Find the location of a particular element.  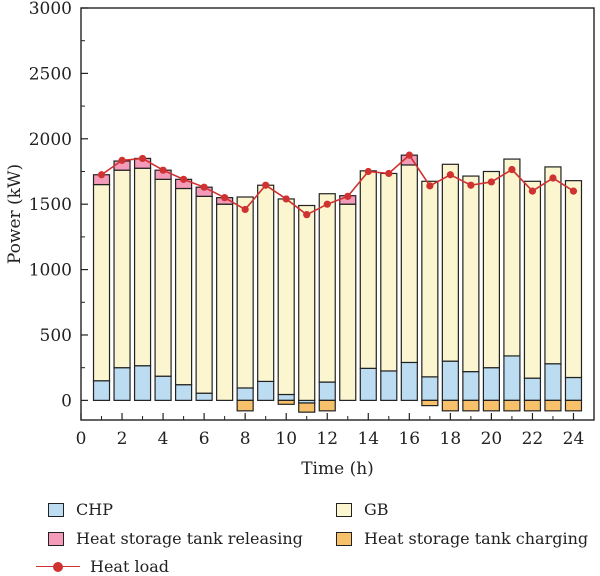

x-tick-label-4: 4 is located at coordinates (163, 439).